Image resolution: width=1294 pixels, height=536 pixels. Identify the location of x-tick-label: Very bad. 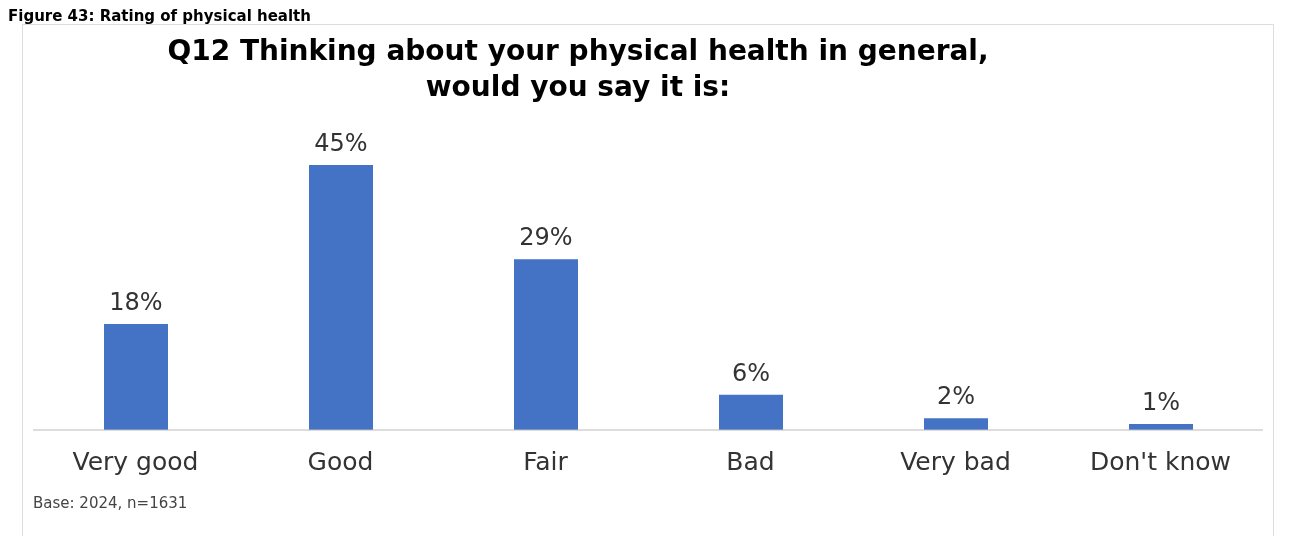
(955, 461).